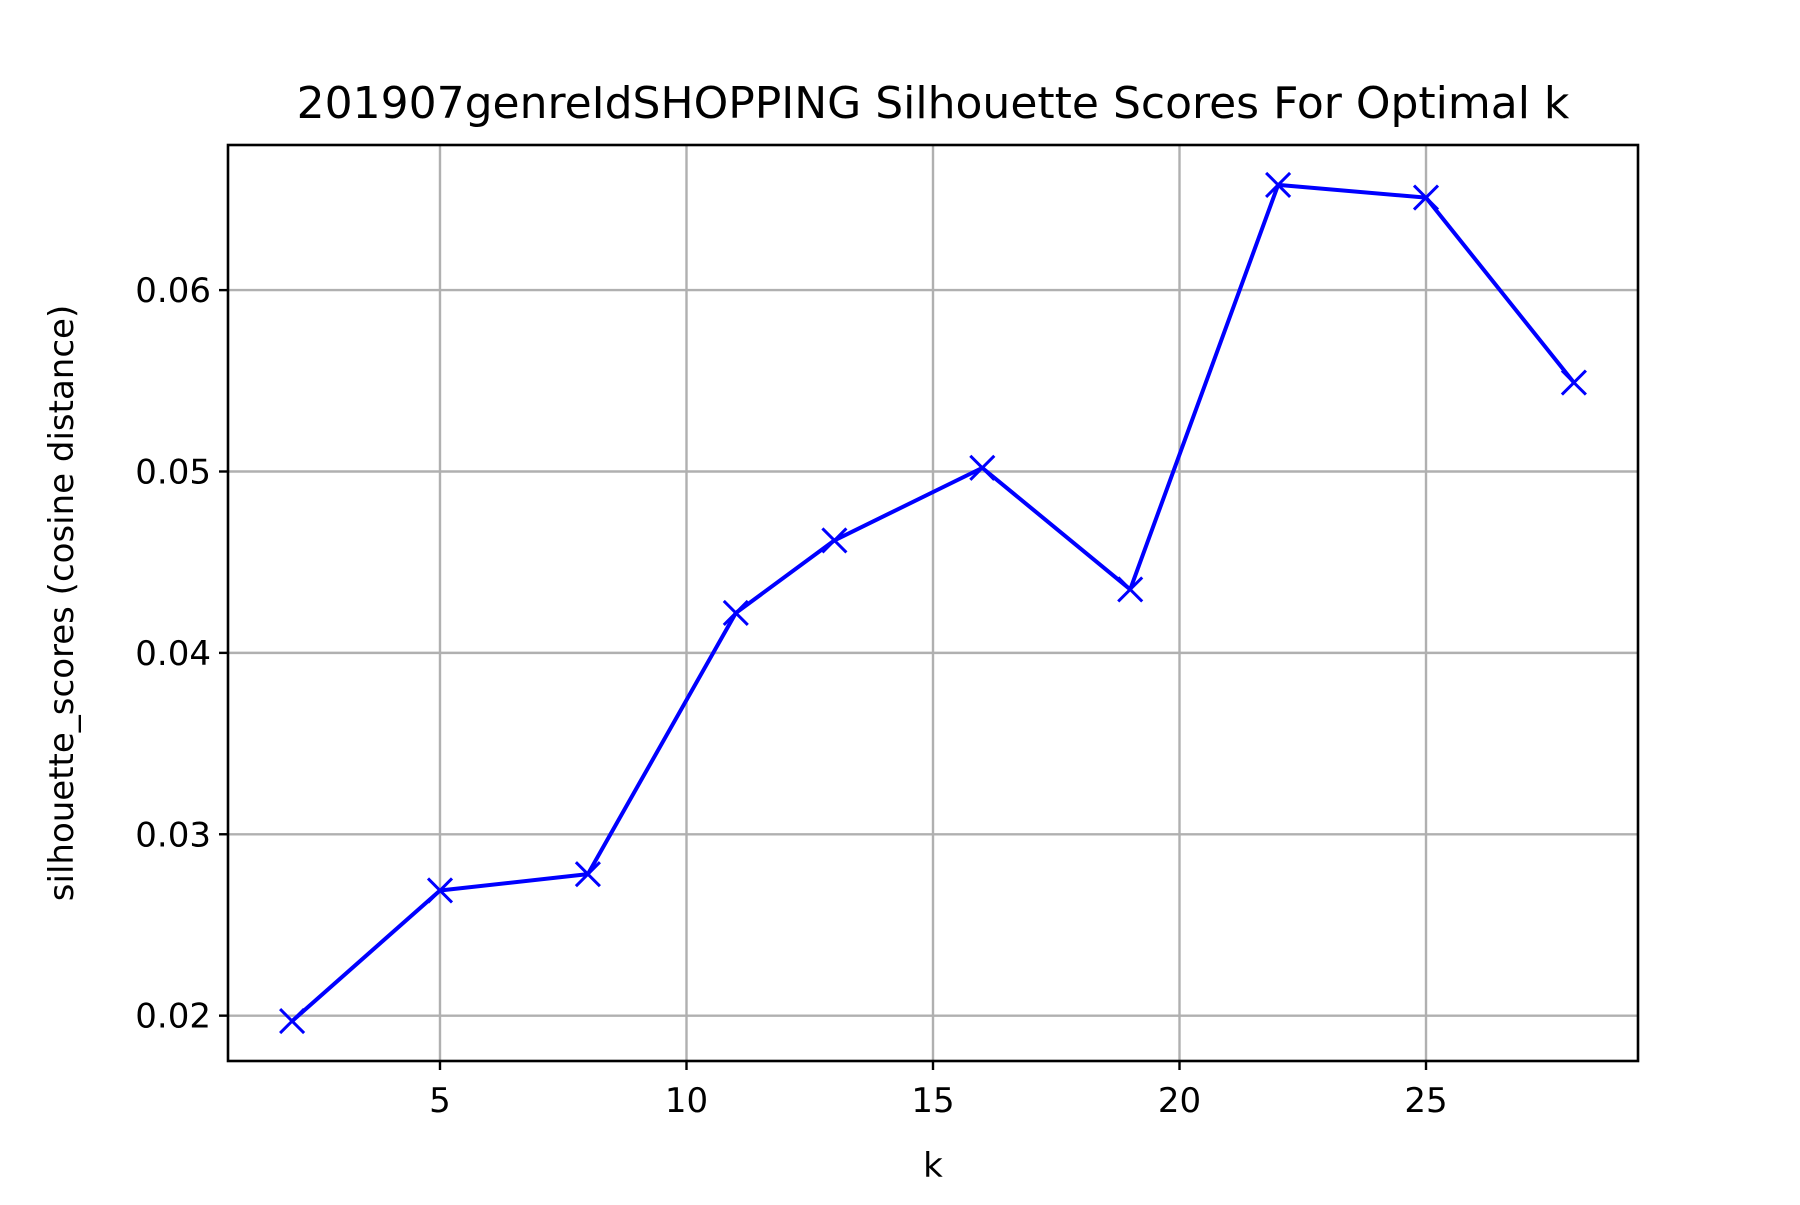 The height and width of the screenshot is (1205, 1800). What do you see at coordinates (173, 291) in the screenshot?
I see `y-tick-label: 0.06` at bounding box center [173, 291].